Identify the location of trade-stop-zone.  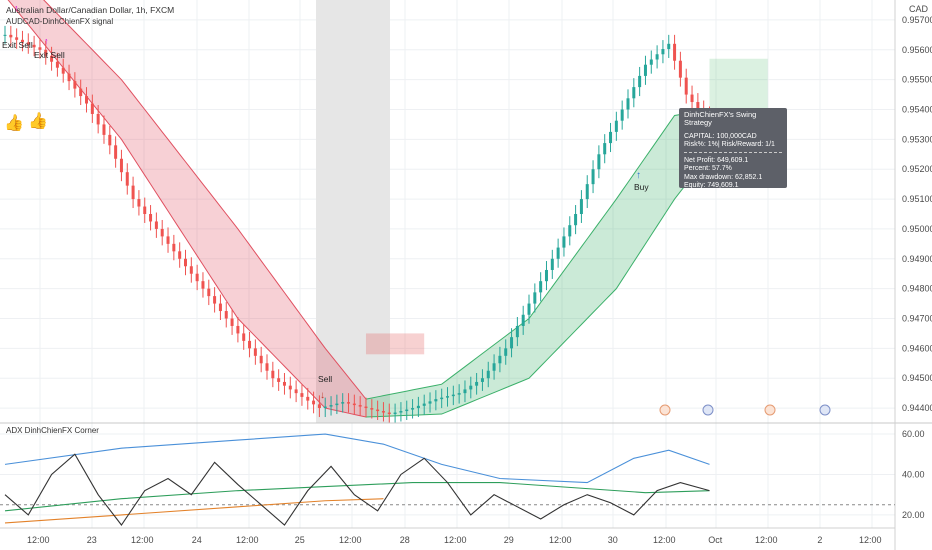
(395, 344).